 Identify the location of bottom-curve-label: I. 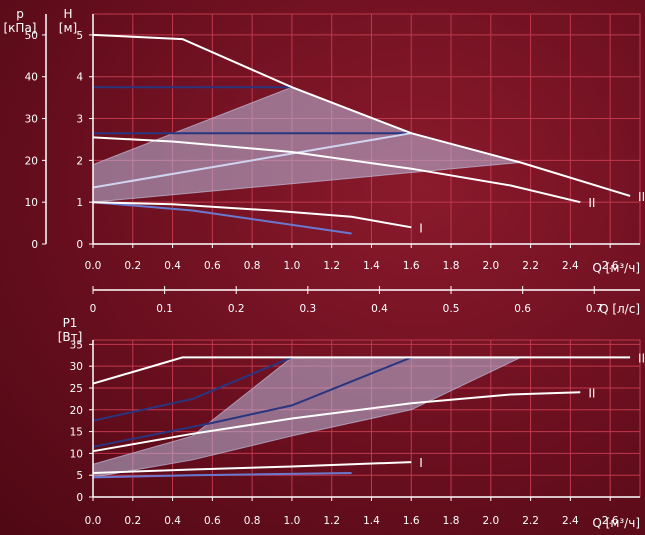
(421, 463).